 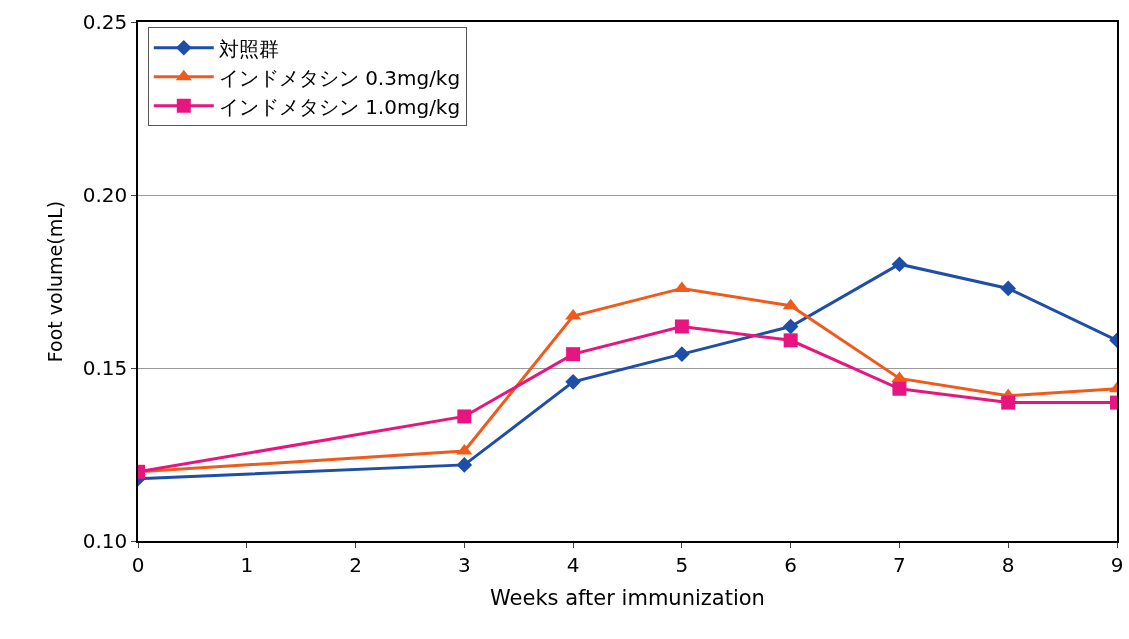 I want to click on y-tick-label: 0.25, so click(x=105, y=22).